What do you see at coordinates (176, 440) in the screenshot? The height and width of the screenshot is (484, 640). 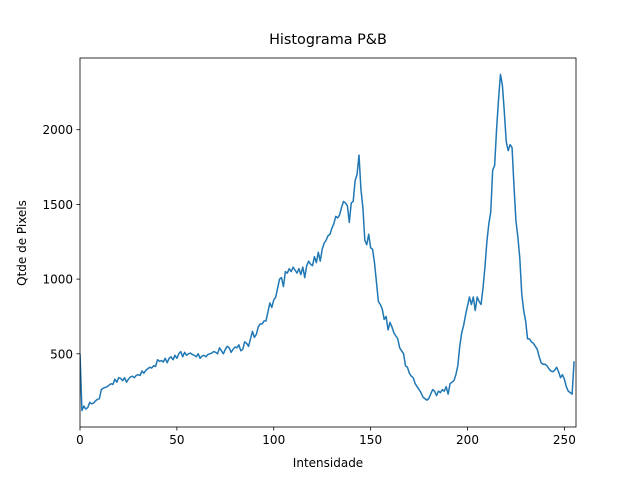 I see `x-tick-label: 50` at bounding box center [176, 440].